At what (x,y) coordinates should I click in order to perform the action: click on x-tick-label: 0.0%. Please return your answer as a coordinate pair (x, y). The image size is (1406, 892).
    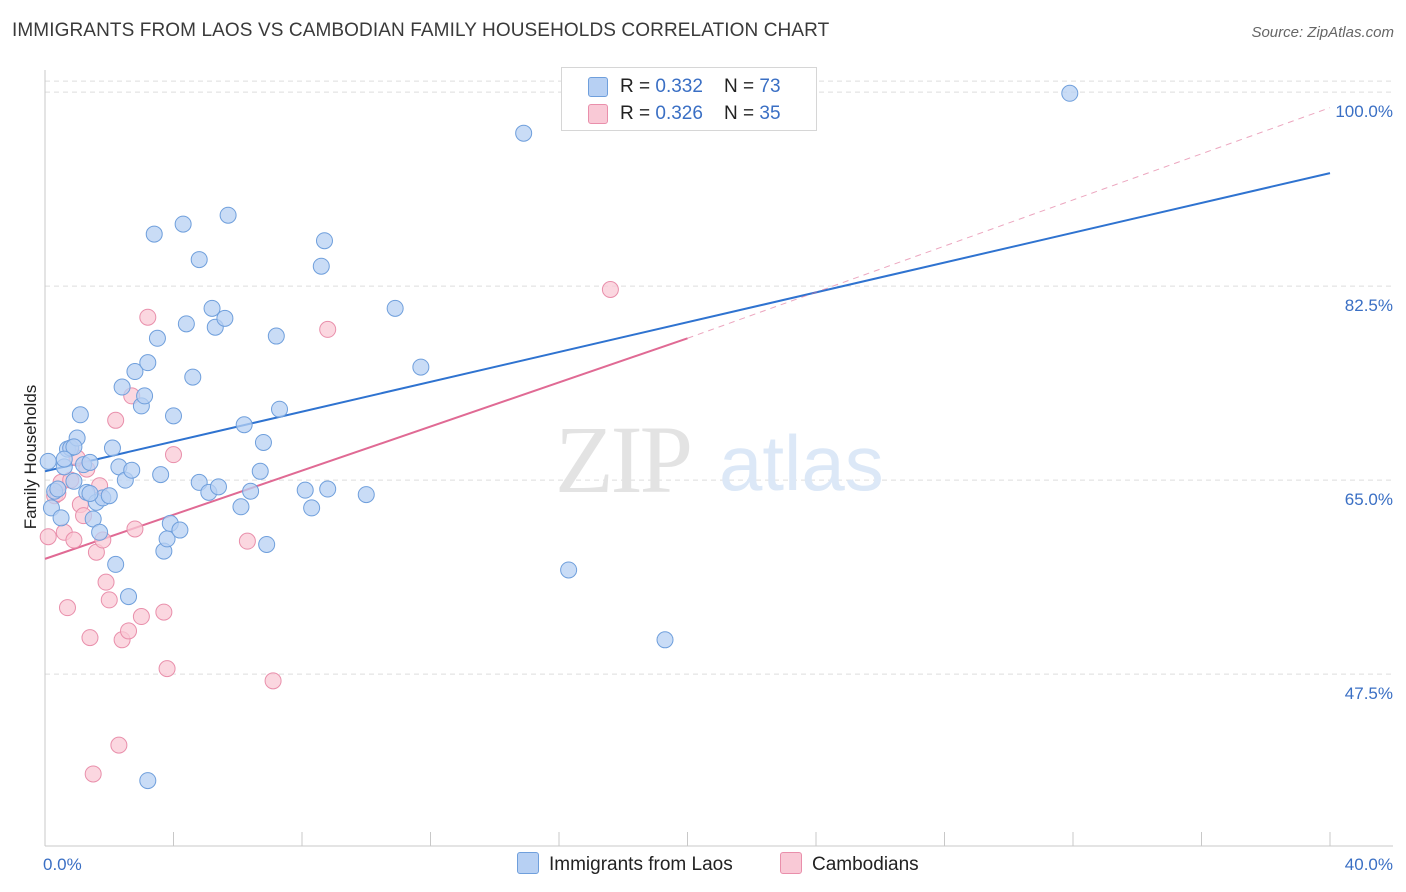
    Looking at the image, I should click on (62, 864).